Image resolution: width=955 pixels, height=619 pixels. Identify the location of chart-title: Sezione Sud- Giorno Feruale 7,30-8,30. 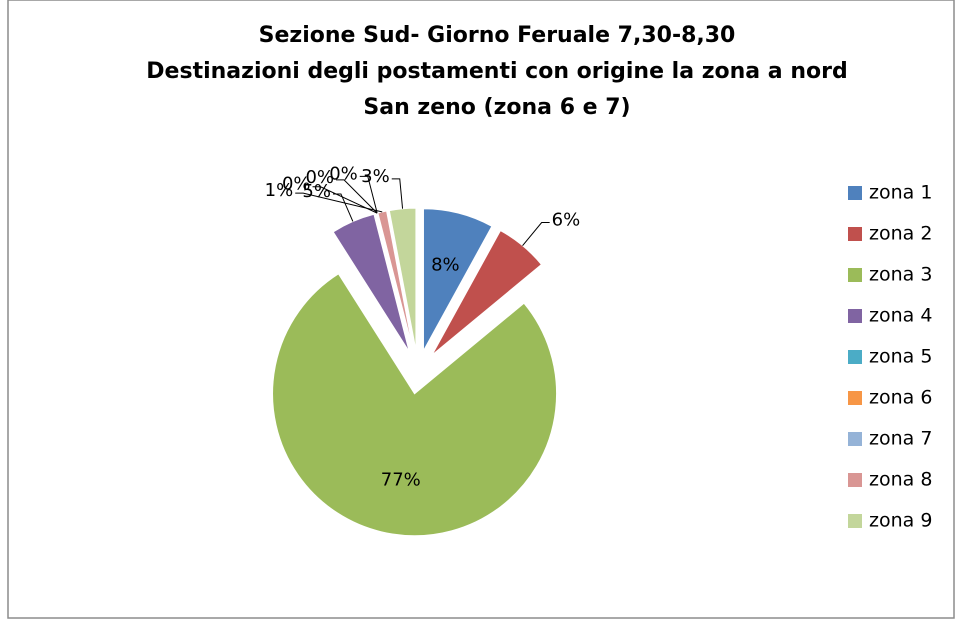
(497, 35).